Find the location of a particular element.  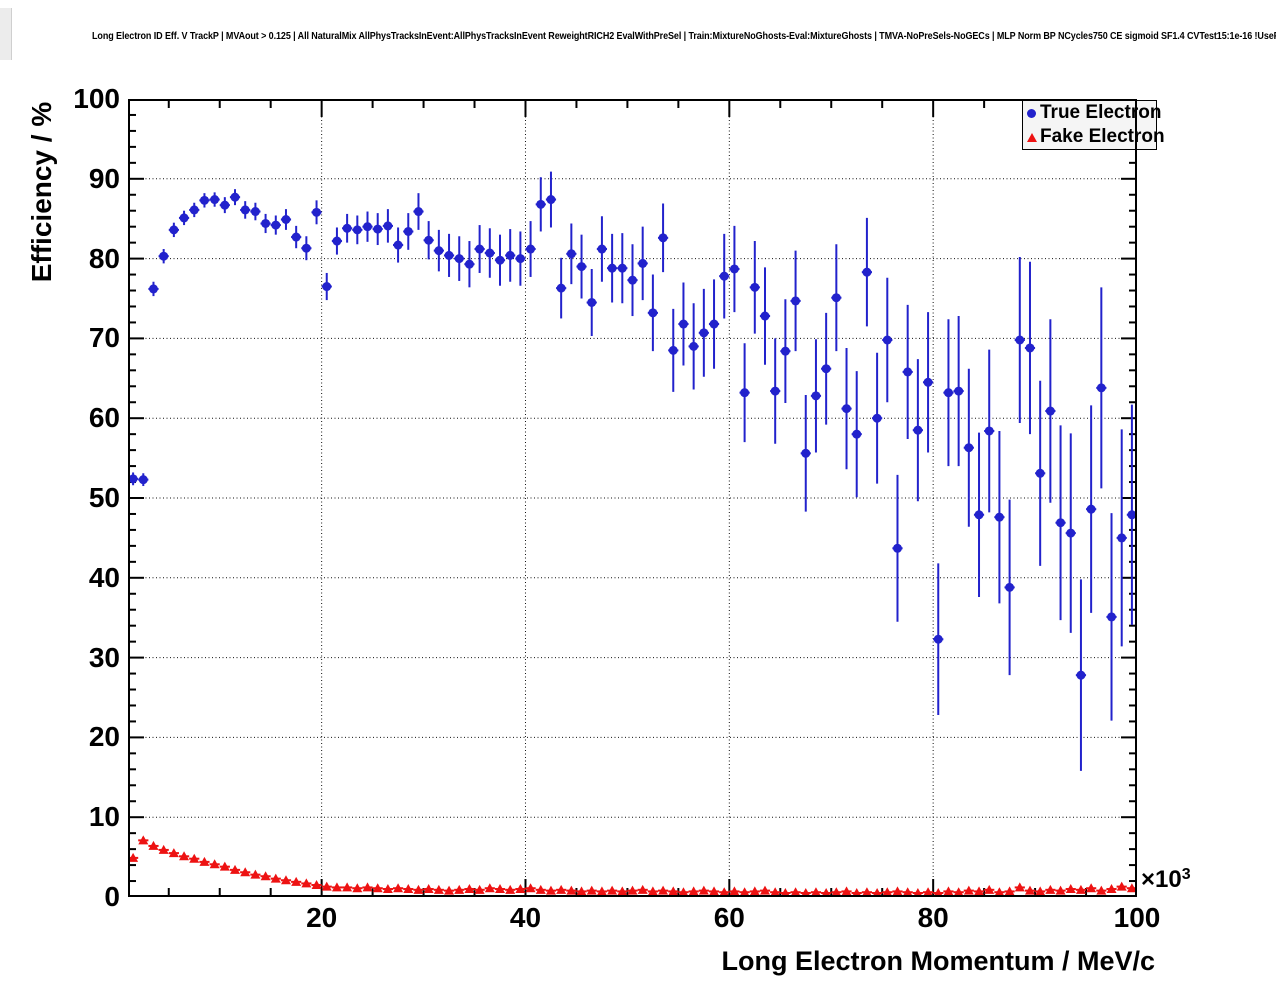

fake-electron-triangle-icon is located at coordinates (1031, 137).